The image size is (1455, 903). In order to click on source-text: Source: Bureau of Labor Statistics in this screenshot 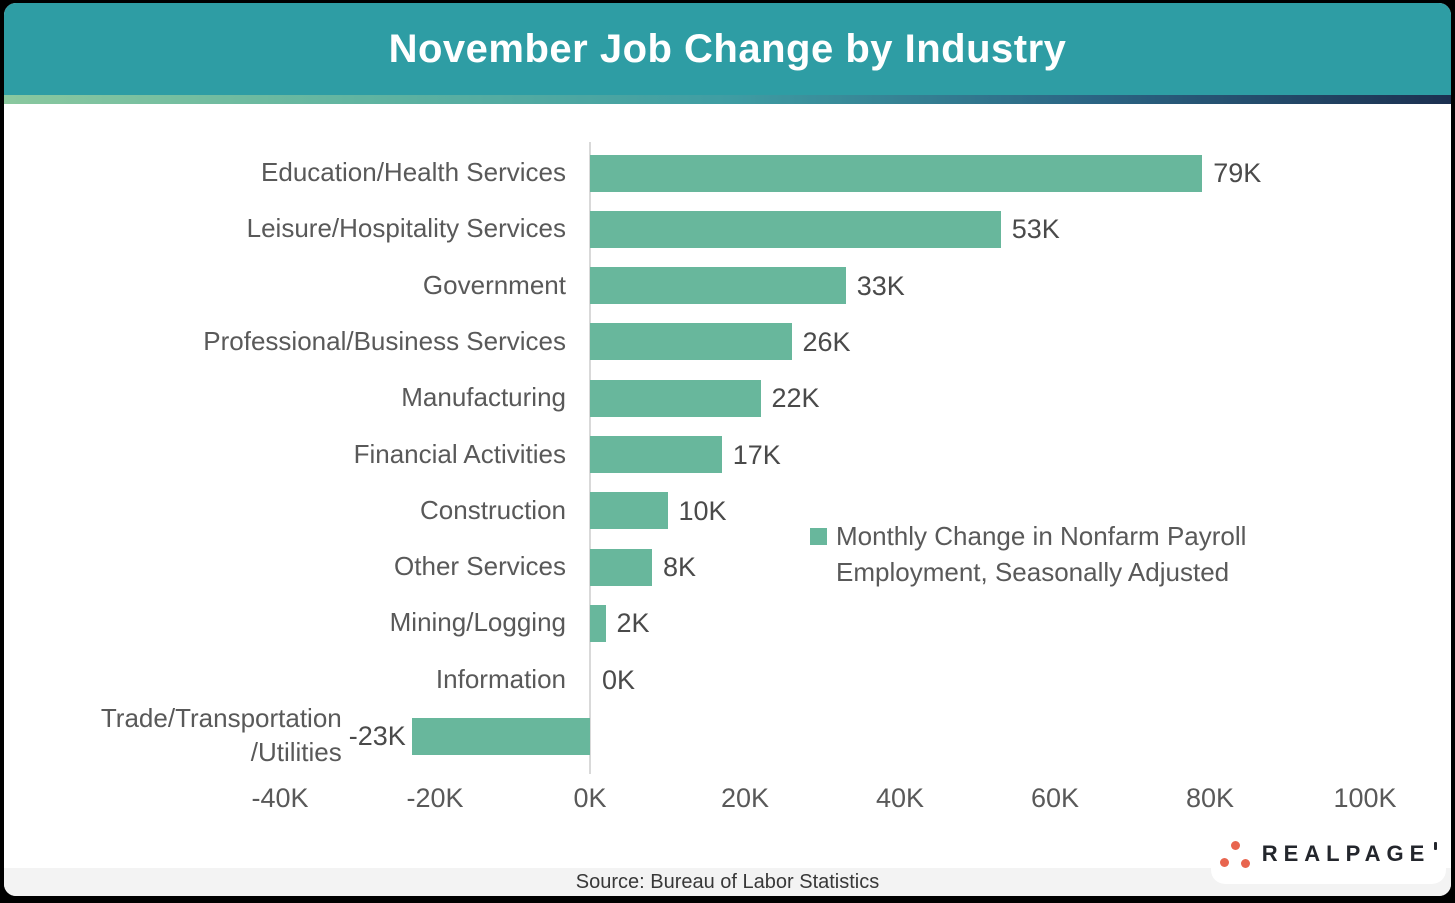, I will do `click(727, 881)`.